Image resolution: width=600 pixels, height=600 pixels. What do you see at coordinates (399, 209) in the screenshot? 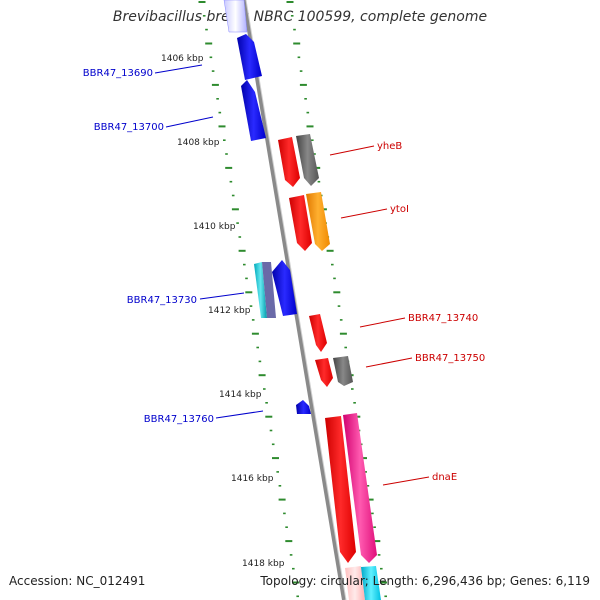
I see `gene-label: ytoI` at bounding box center [399, 209].